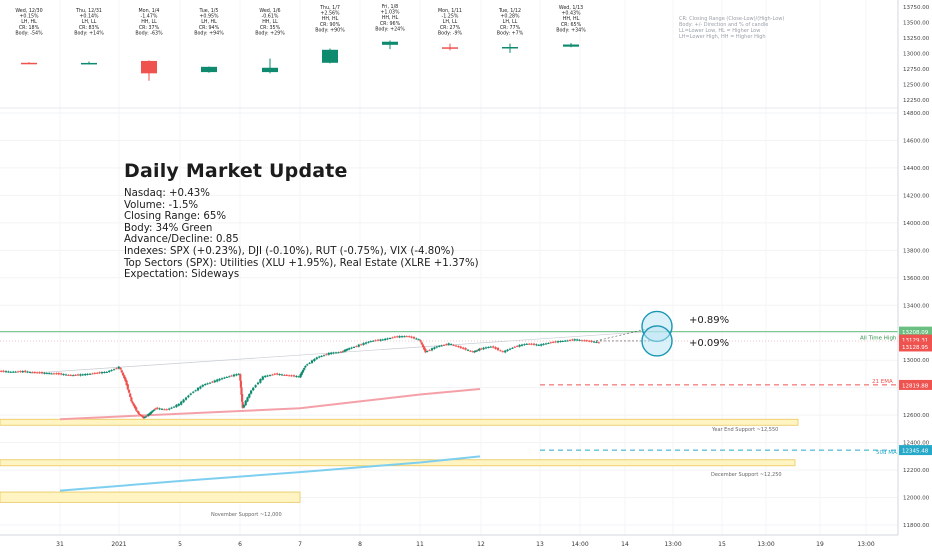 The height and width of the screenshot is (554, 932). I want to click on daily-summary-label: Body: +94%, so click(209, 33).